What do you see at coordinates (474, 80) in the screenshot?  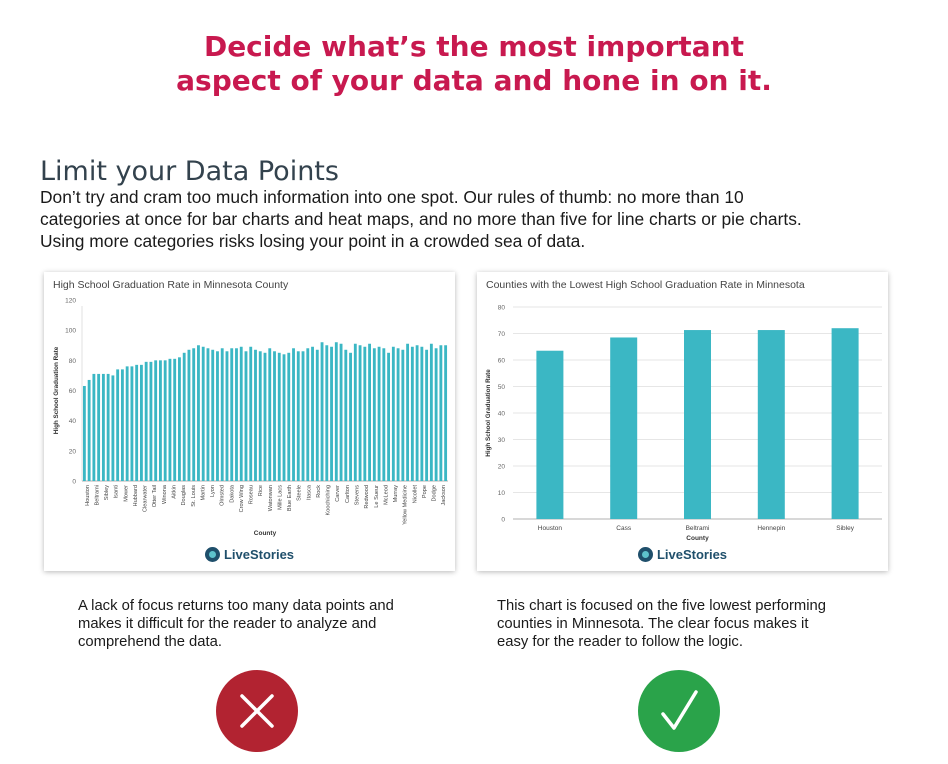 I see `headline-line-2: aspect of your data and hone in on it.` at bounding box center [474, 80].